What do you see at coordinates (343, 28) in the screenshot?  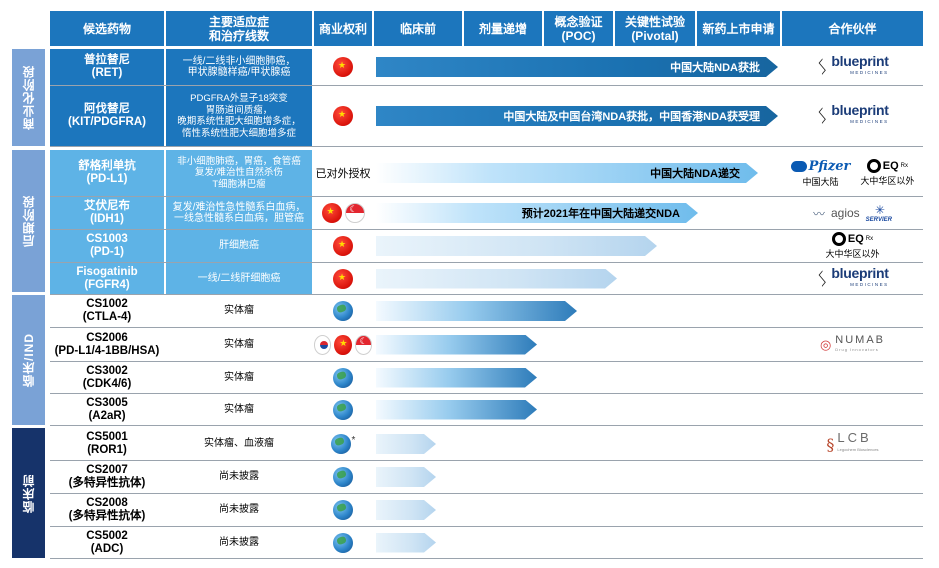 I see `header-rights: 商业权利` at bounding box center [343, 28].